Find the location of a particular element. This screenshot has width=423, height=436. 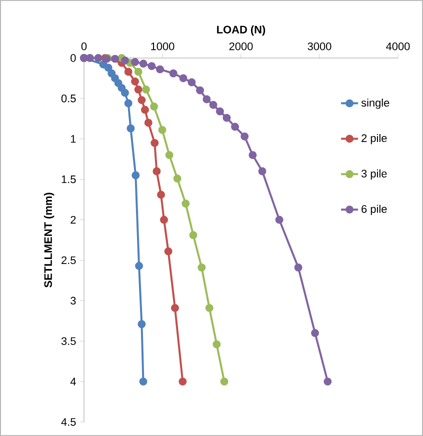

legend-label: single is located at coordinates (375, 103).